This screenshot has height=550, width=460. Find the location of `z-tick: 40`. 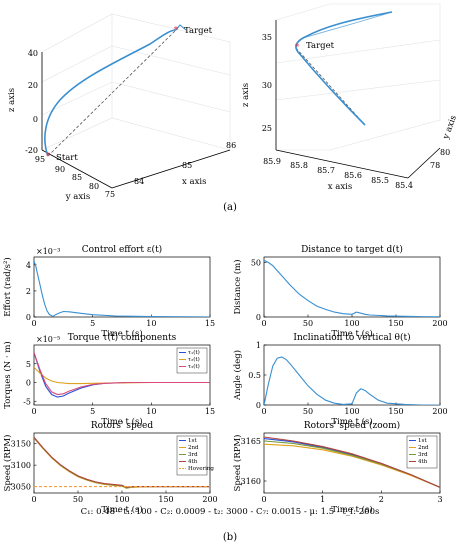

z-tick: 40 is located at coordinates (33, 53).